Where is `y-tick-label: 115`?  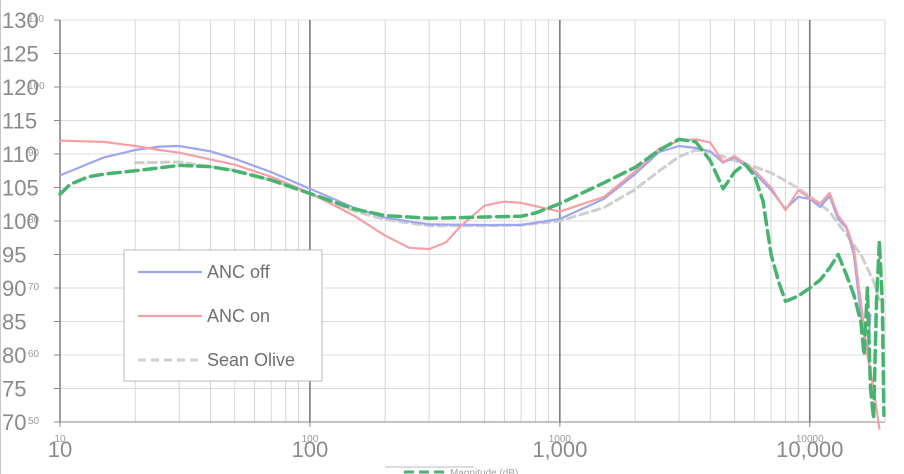
y-tick-label: 115 is located at coordinates (19, 121).